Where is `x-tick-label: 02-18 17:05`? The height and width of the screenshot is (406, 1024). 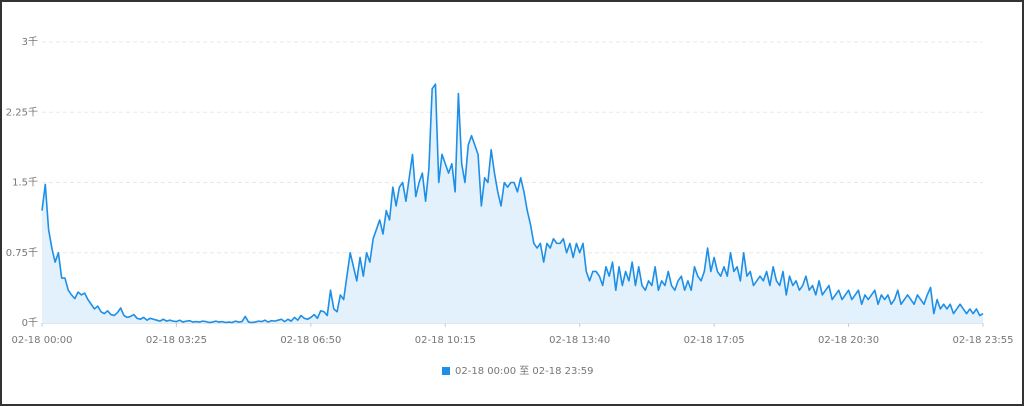
x-tick-label: 02-18 17:05 is located at coordinates (714, 340).